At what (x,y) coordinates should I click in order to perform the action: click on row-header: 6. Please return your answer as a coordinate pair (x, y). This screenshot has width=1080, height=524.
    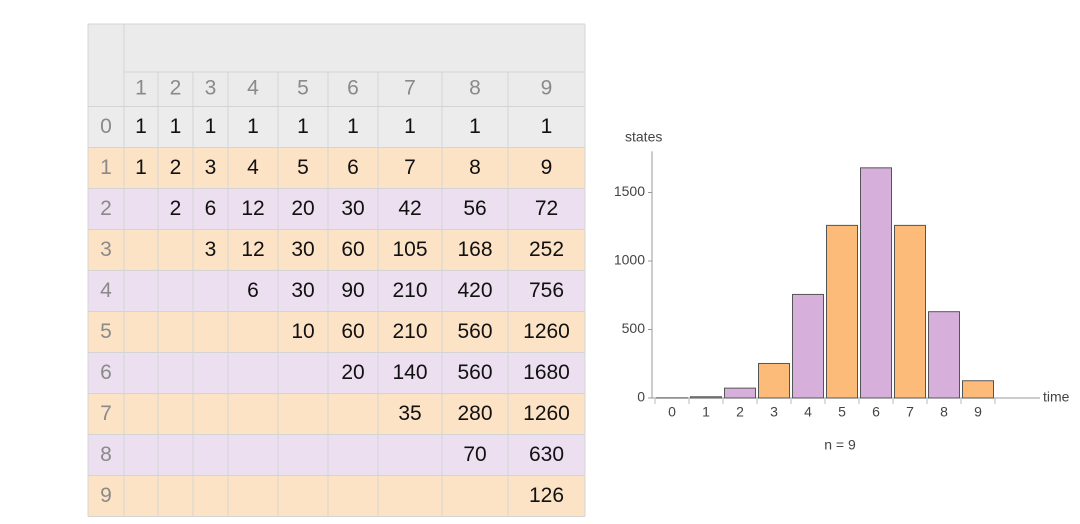
    Looking at the image, I should click on (106, 372).